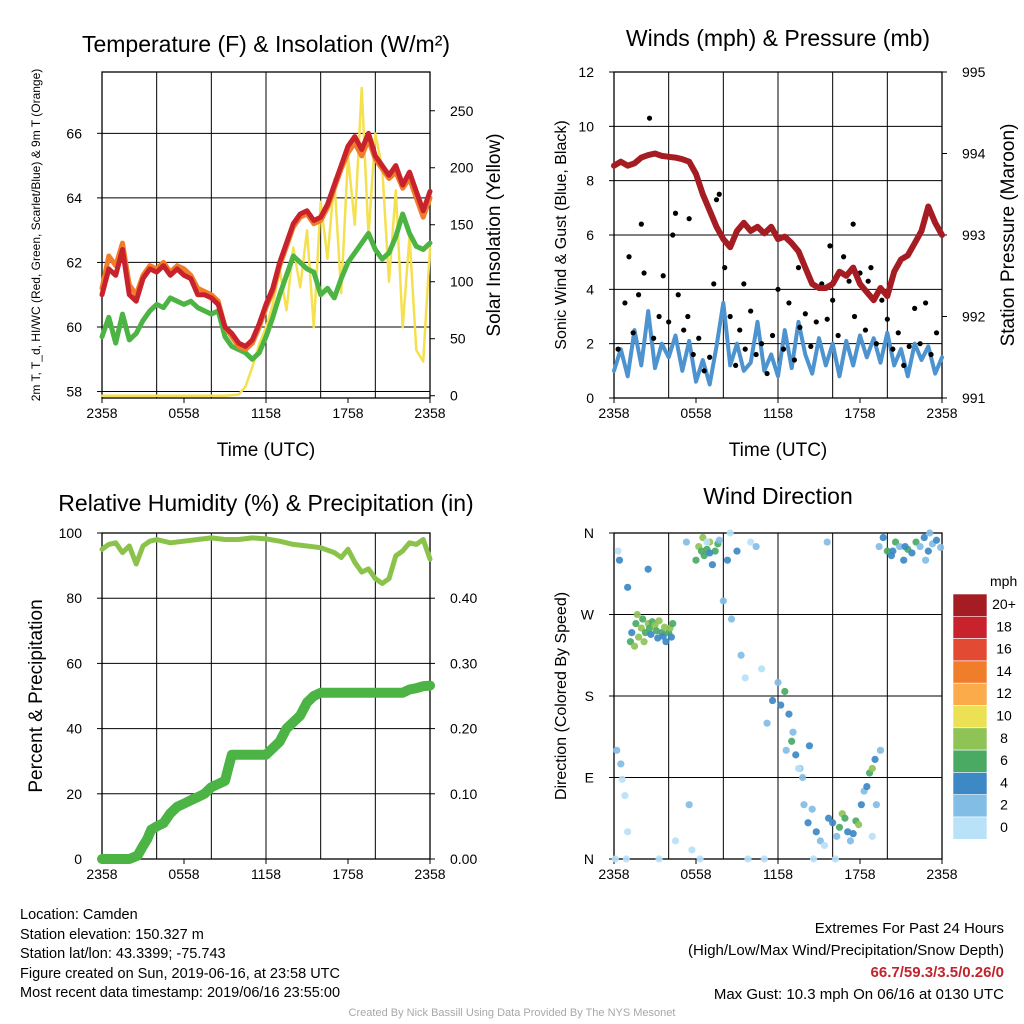 The width and height of the screenshot is (1024, 1024). What do you see at coordinates (266, 450) in the screenshot?
I see `x-axis-label: Time (UTC)` at bounding box center [266, 450].